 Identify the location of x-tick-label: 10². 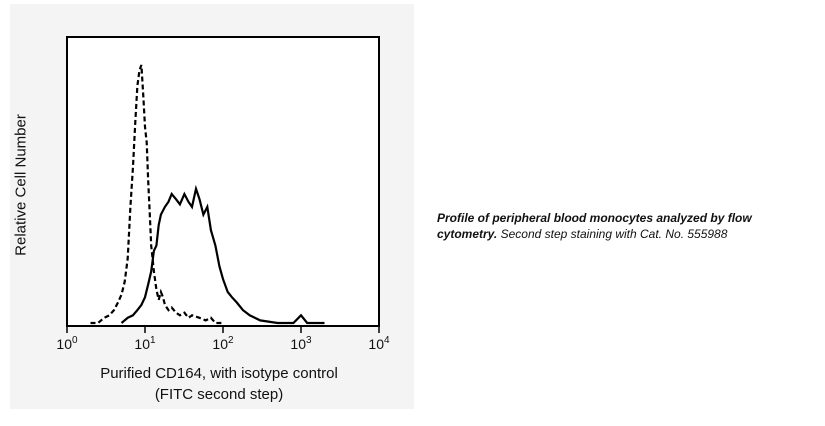
(223, 343).